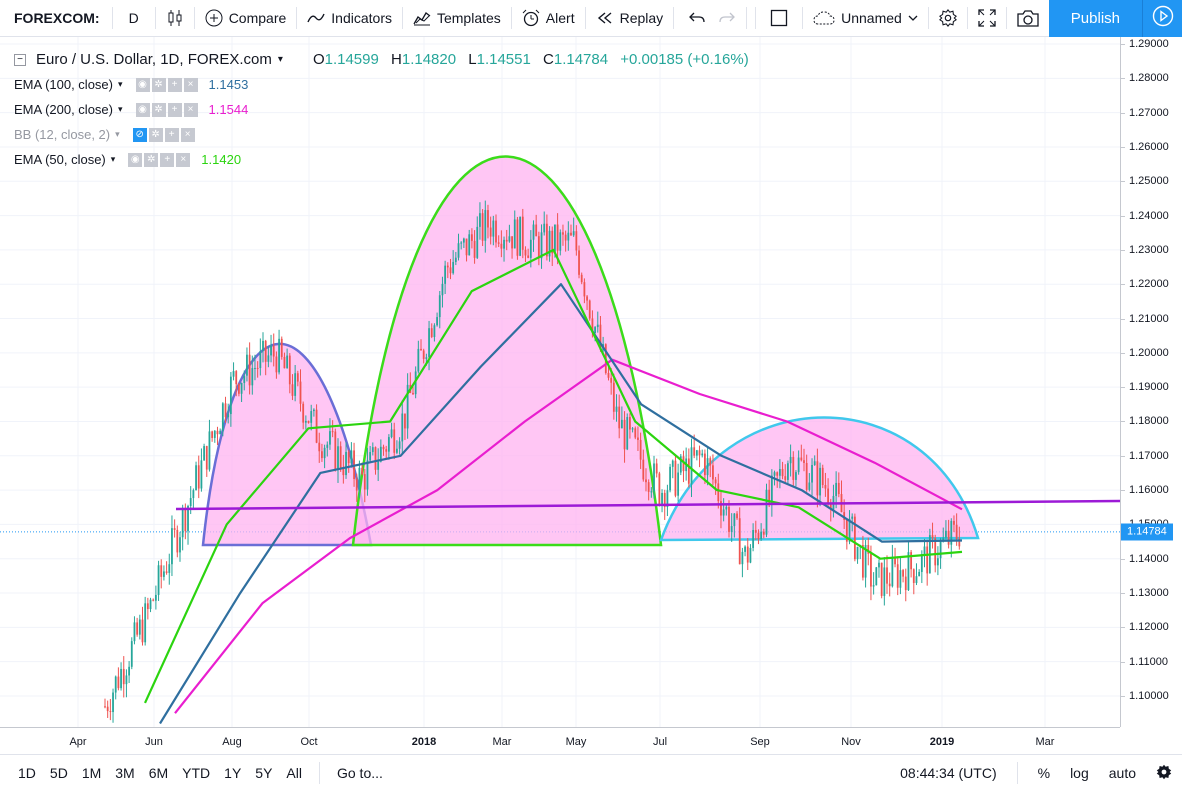 The image size is (1182, 791). What do you see at coordinates (27, 773) in the screenshot?
I see `range-1d: 1D` at bounding box center [27, 773].